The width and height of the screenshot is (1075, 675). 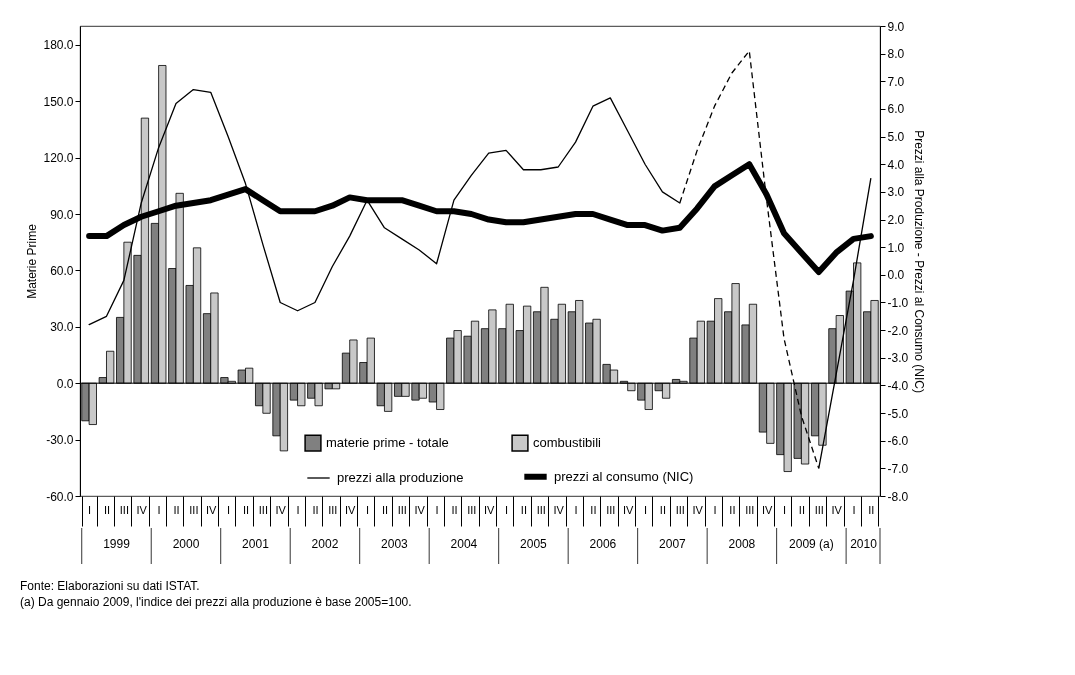 I want to click on y2-tick-label: -5.0, so click(x=898, y=413).